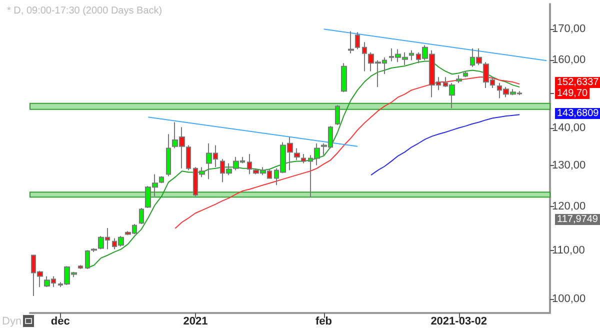  I want to click on text: 149,70, so click(572, 93).